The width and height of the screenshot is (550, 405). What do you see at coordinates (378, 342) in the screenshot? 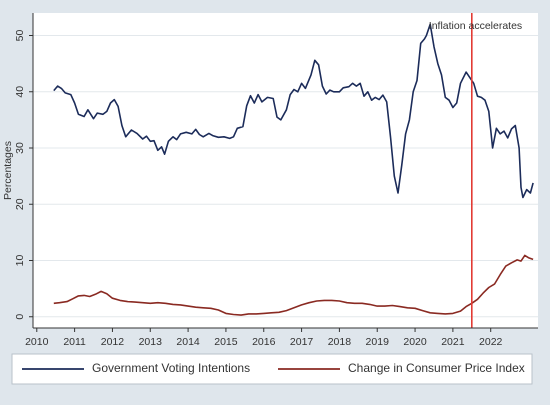
I see `x-tick-label: 2019` at bounding box center [378, 342].